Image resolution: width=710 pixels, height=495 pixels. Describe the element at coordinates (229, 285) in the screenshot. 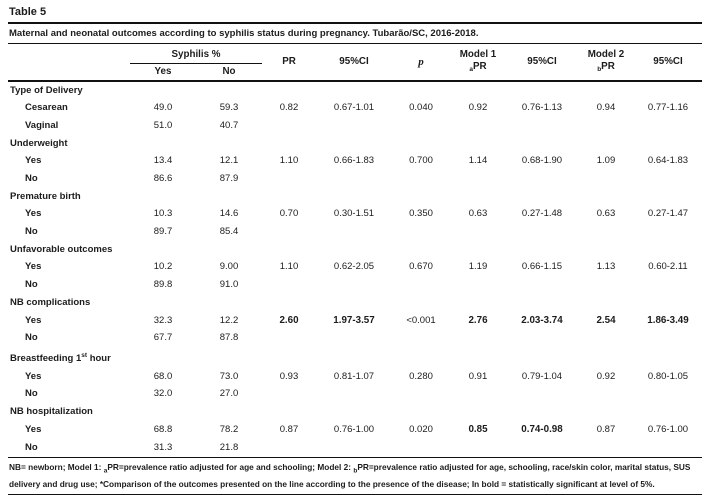

I see `value-cell: 91.0` at that location.